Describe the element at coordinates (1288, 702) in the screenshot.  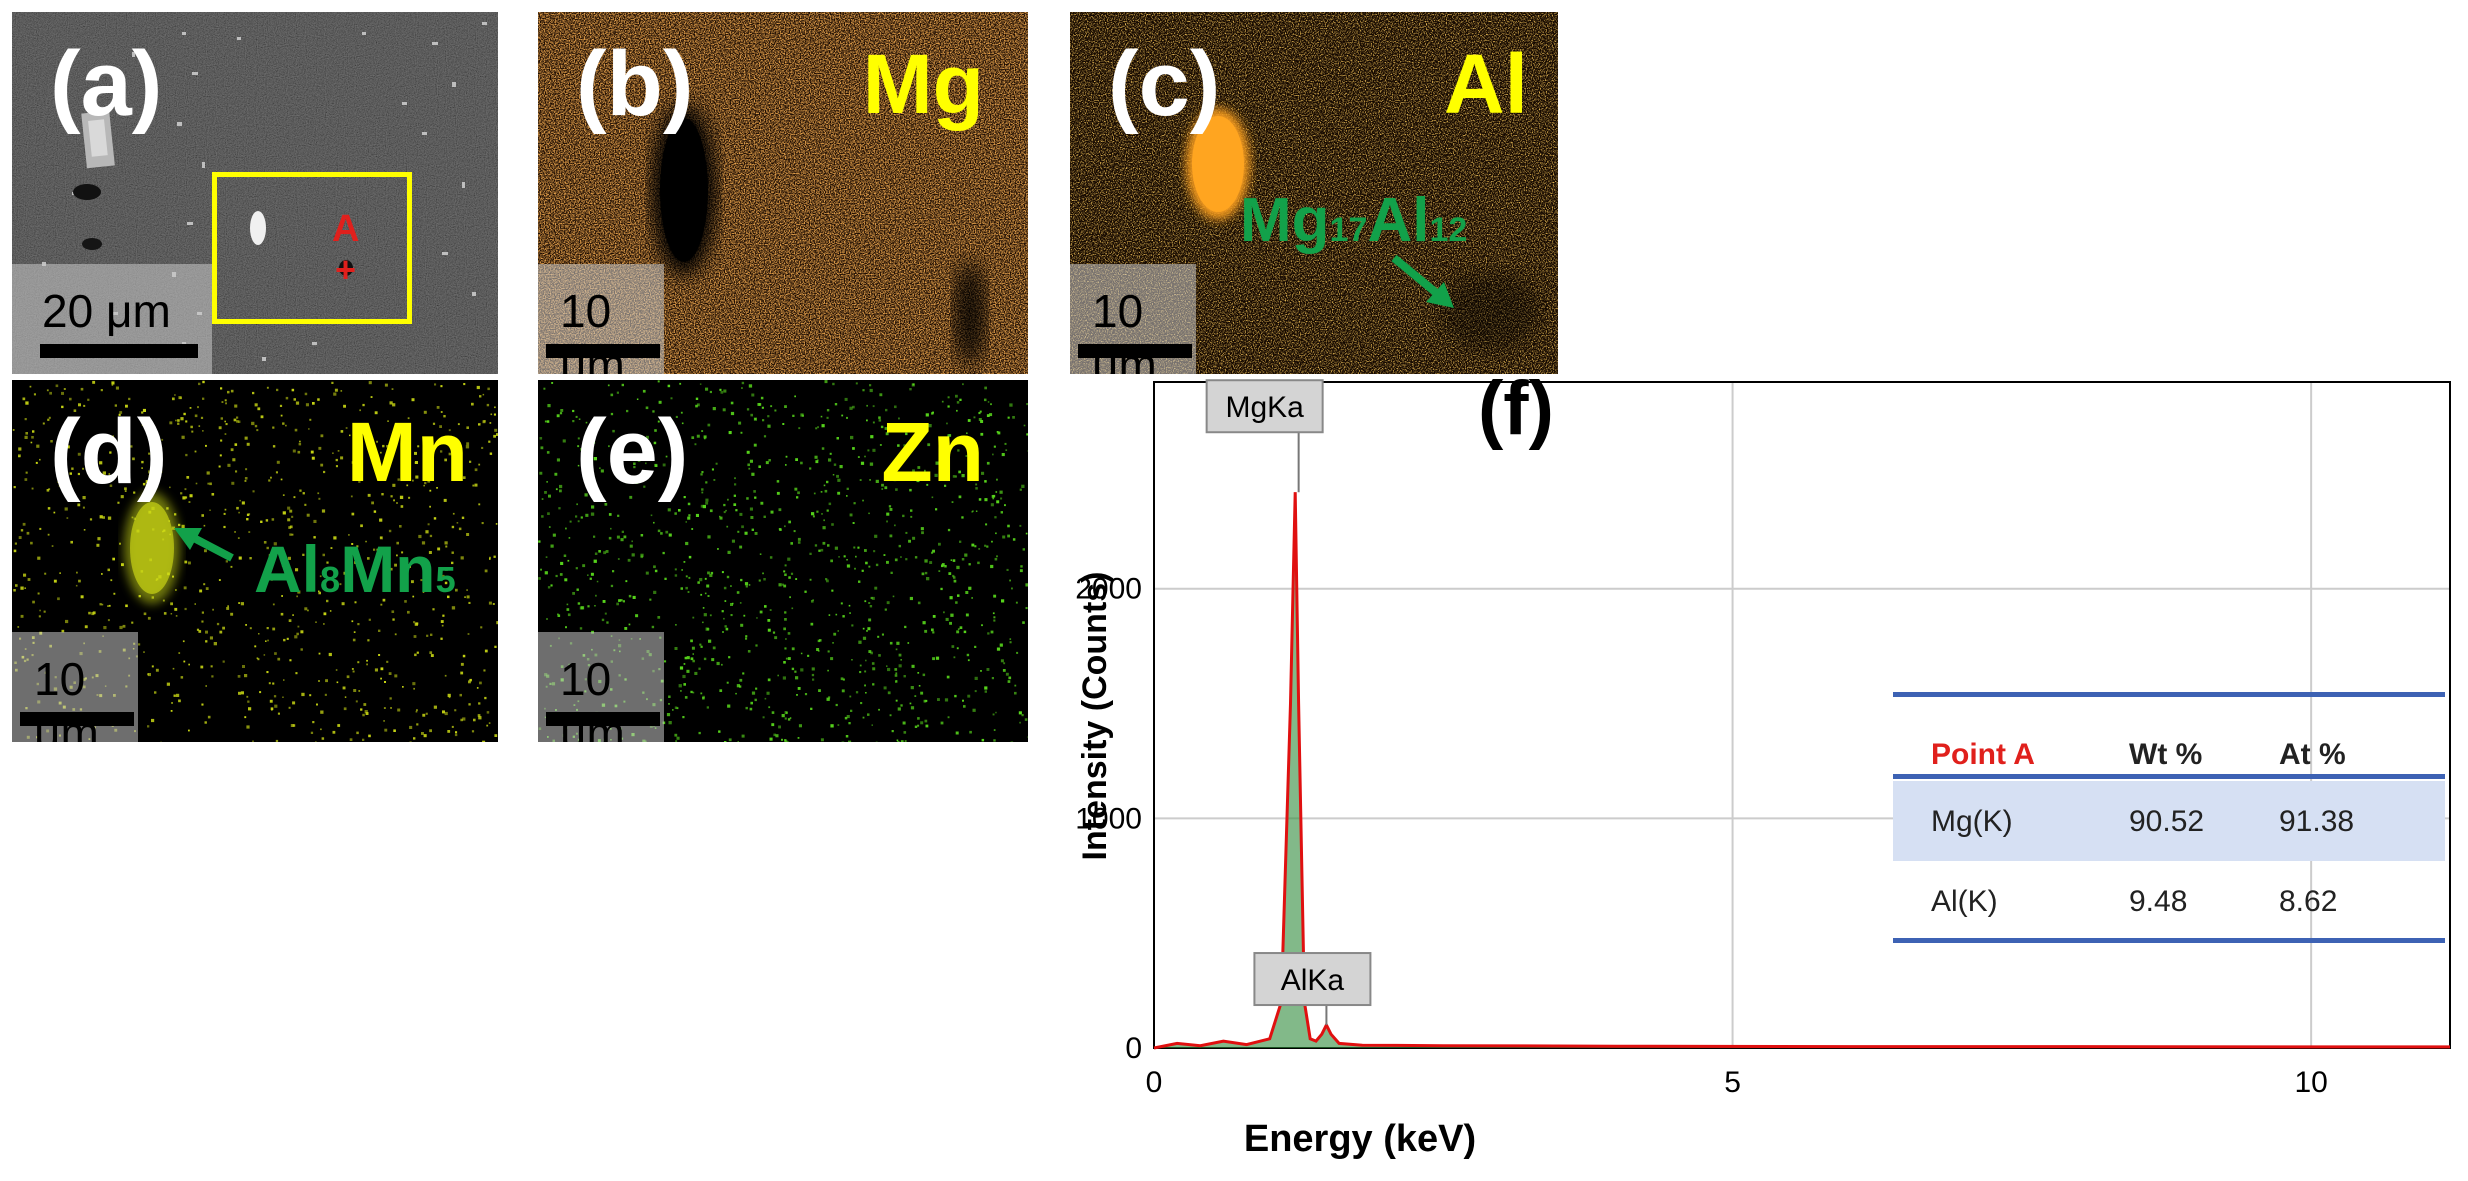
I see `peak-annotations: MgKa AlKa` at that location.